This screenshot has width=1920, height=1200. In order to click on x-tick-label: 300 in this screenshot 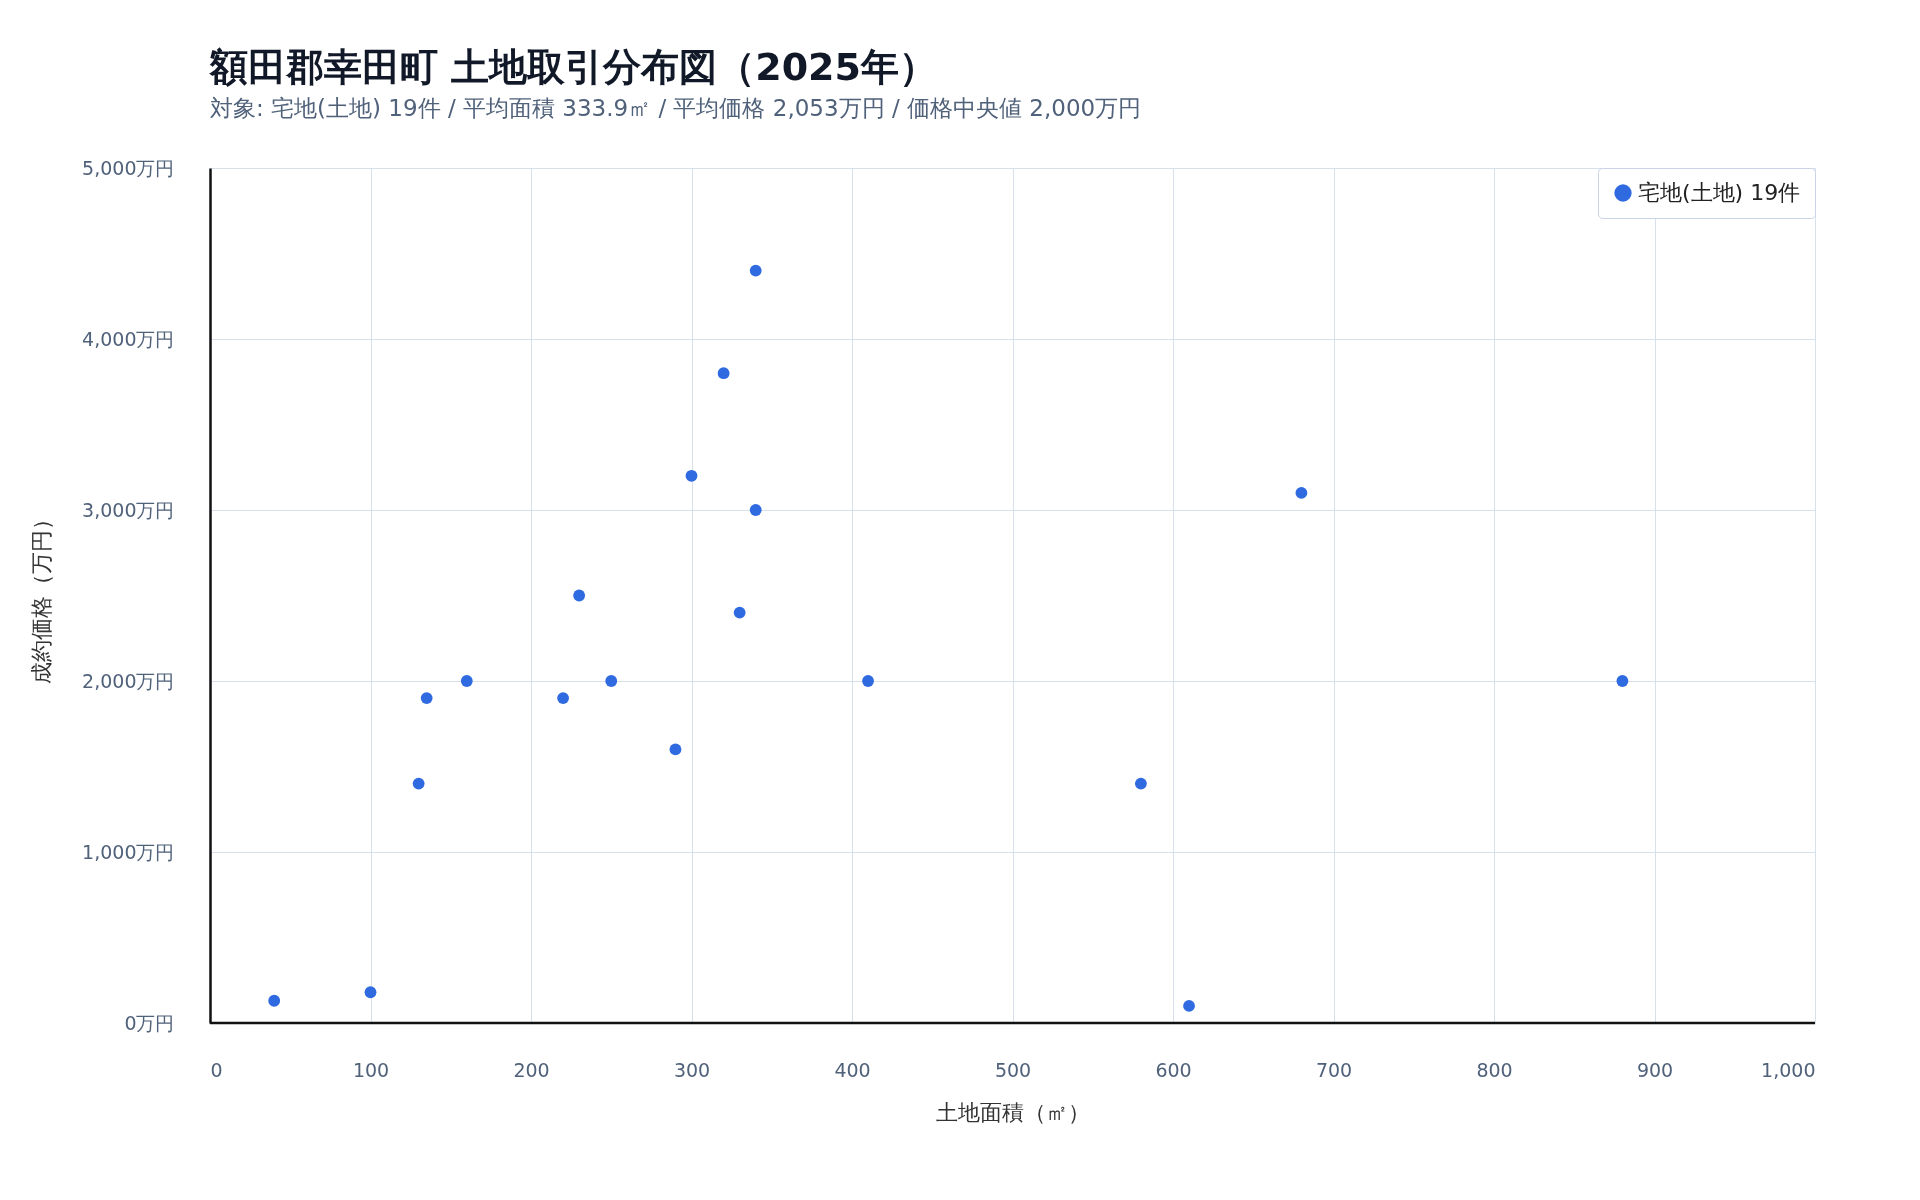, I will do `click(692, 1069)`.